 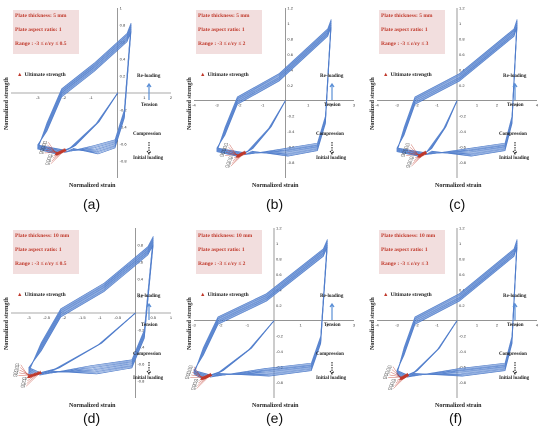 I want to click on x-tick-label: 3, so click(x=517, y=105).